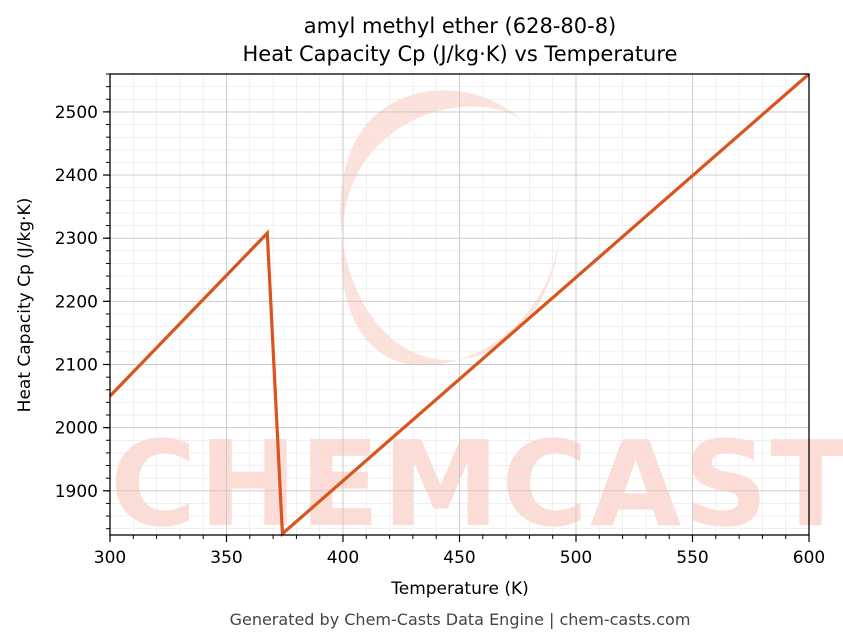 The image size is (843, 644). Describe the element at coordinates (110, 558) in the screenshot. I see `x-tick-label: 300` at that location.